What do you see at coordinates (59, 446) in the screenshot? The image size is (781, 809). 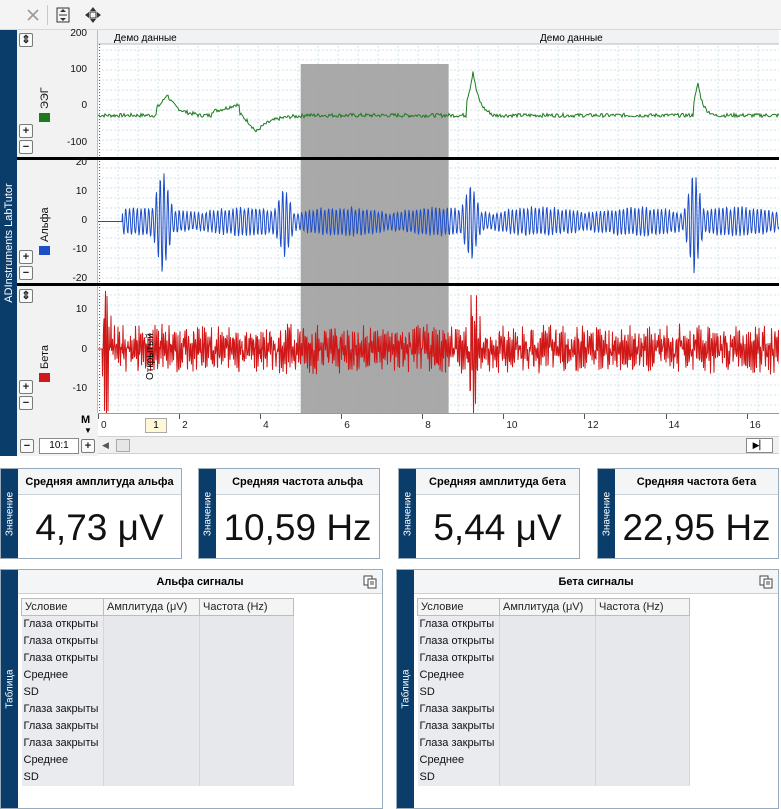 I see `zoom-ratio: 10:1` at bounding box center [59, 446].